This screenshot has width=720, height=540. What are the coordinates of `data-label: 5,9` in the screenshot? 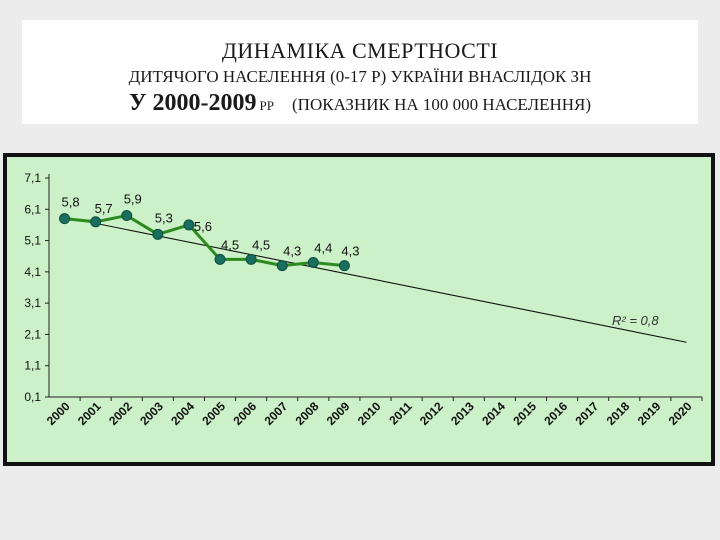 It's located at (133, 199).